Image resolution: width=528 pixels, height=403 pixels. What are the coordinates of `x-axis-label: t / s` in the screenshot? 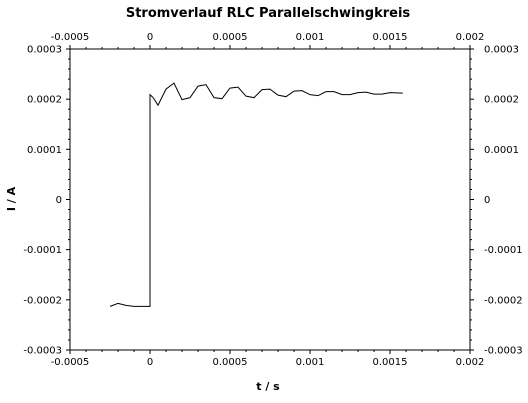 It's located at (268, 386).